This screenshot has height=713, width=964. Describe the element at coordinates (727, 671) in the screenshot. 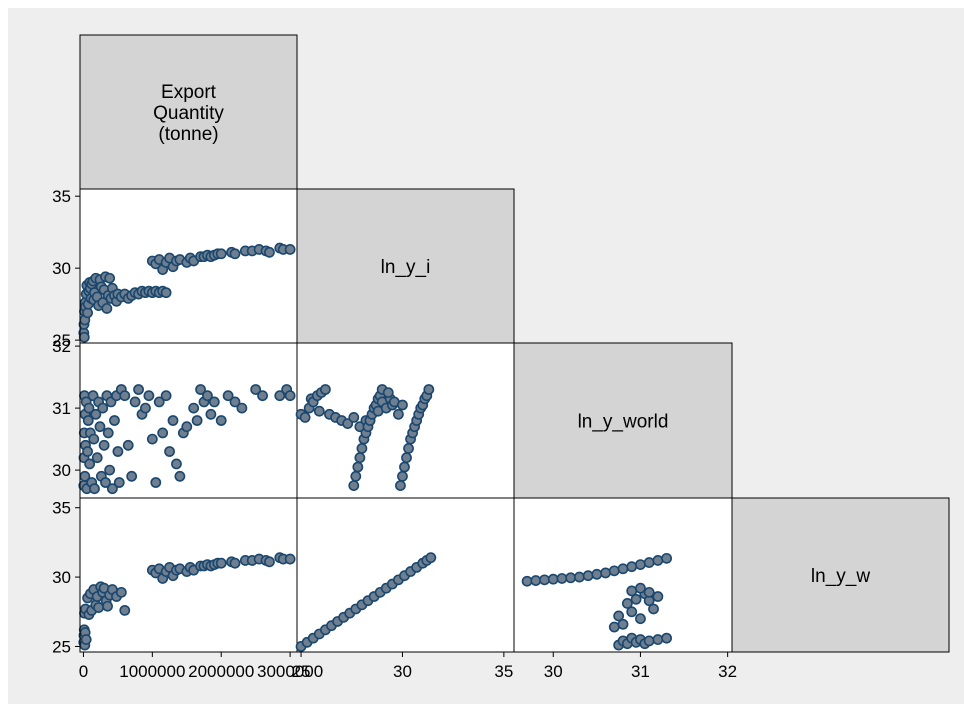

I see `x-tick-label: 32` at that location.